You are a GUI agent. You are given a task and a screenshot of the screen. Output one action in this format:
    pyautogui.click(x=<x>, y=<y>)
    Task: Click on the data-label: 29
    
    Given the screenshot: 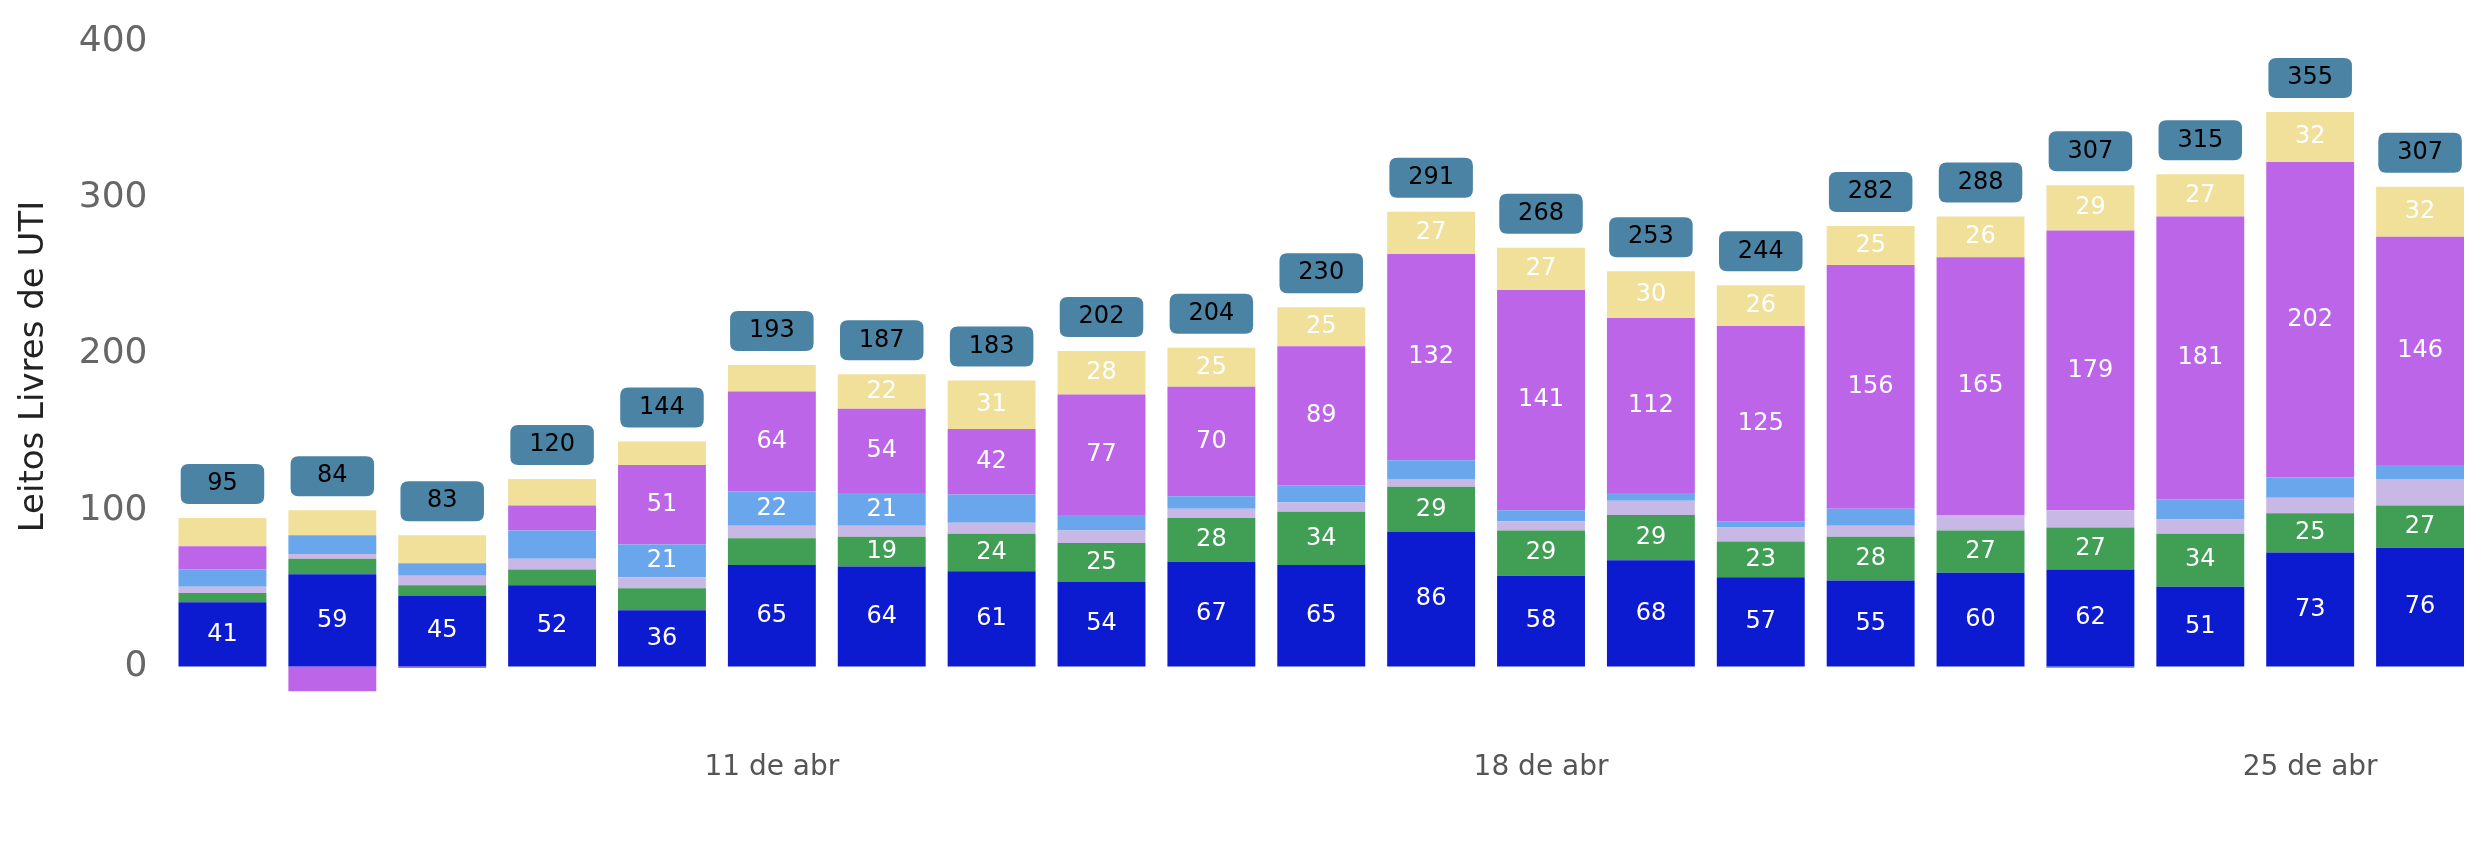 What is the action you would take?
    pyautogui.click(x=2090, y=206)
    